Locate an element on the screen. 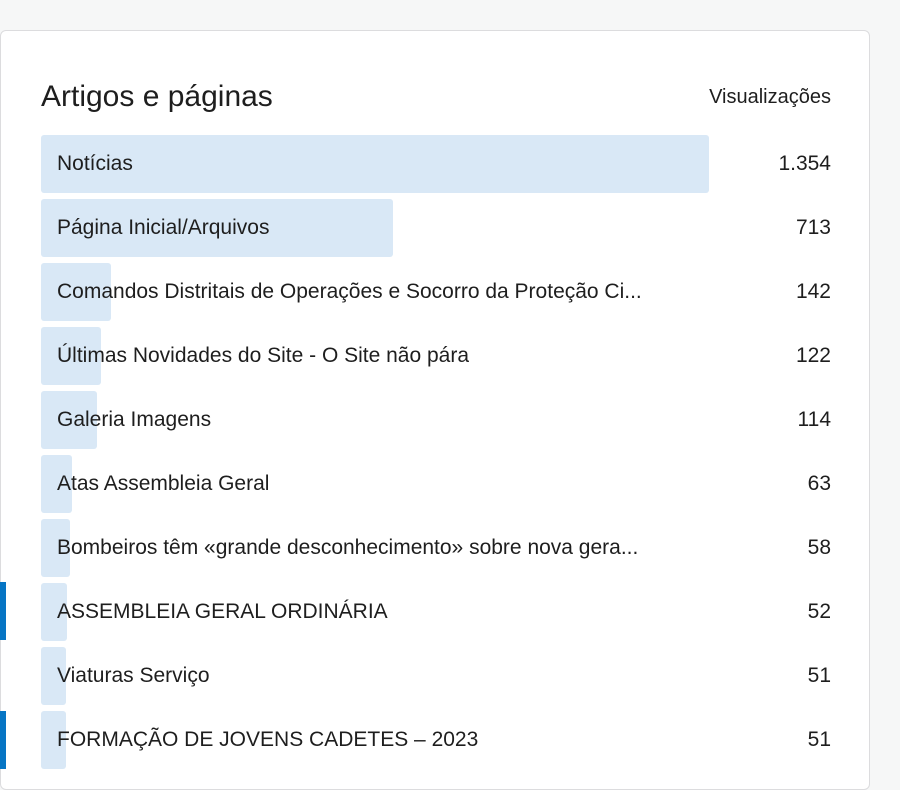 Image resolution: width=900 pixels, height=790 pixels. post-views-count: 122 is located at coordinates (813, 355).